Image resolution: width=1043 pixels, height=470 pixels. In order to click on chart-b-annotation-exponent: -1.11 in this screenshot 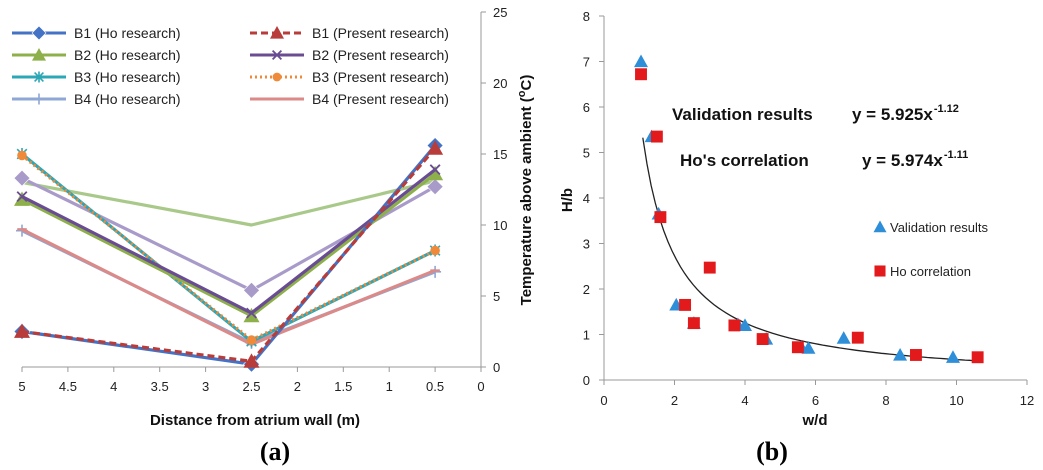, I will do `click(956, 155)`.